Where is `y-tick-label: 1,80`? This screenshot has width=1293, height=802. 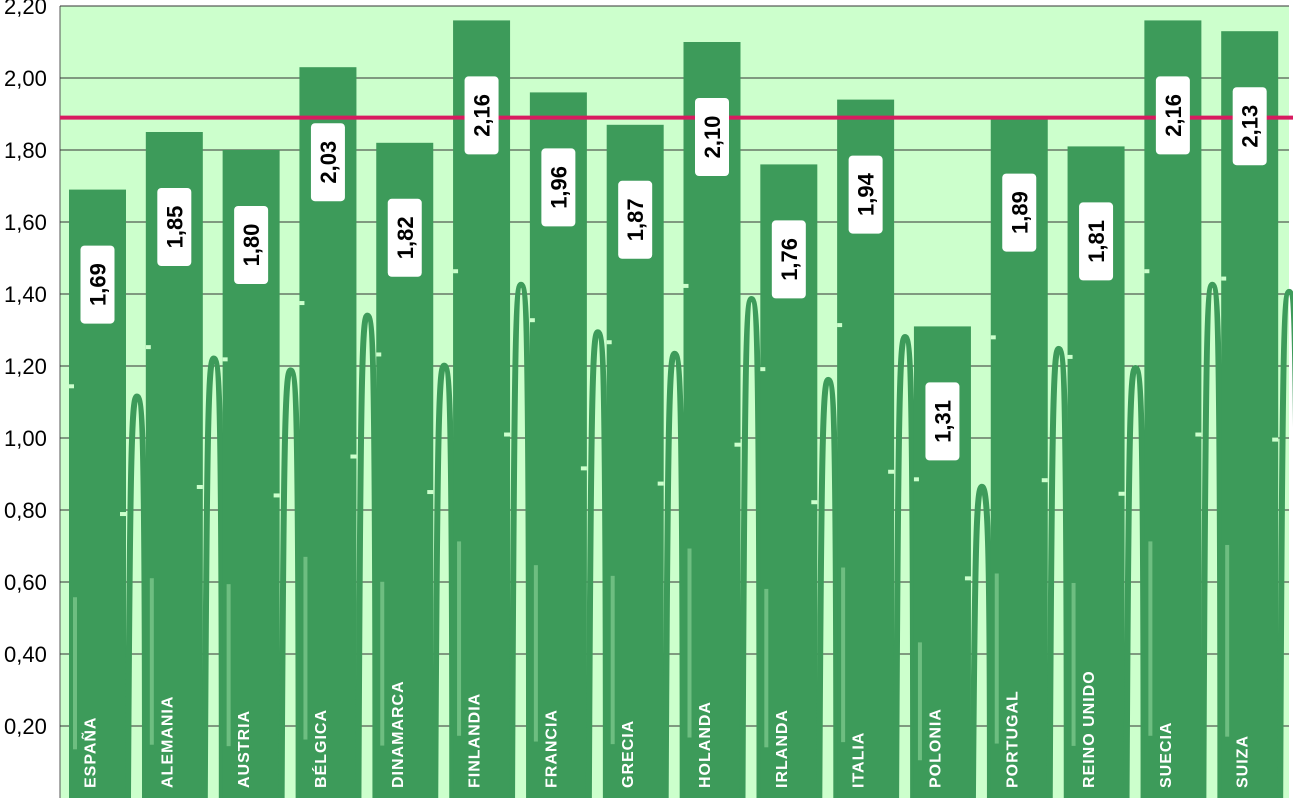 y-tick-label: 1,80 is located at coordinates (25, 150).